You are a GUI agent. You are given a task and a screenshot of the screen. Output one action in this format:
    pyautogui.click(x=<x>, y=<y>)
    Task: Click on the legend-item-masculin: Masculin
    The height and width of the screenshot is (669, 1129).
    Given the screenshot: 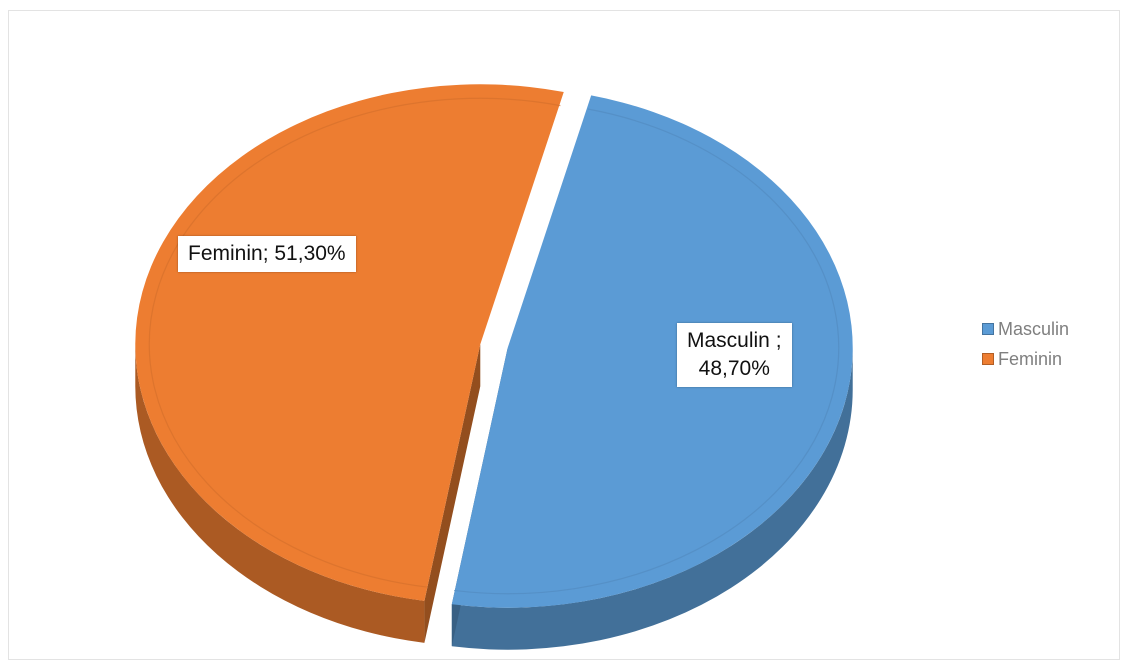 What is the action you would take?
    pyautogui.click(x=1025, y=329)
    